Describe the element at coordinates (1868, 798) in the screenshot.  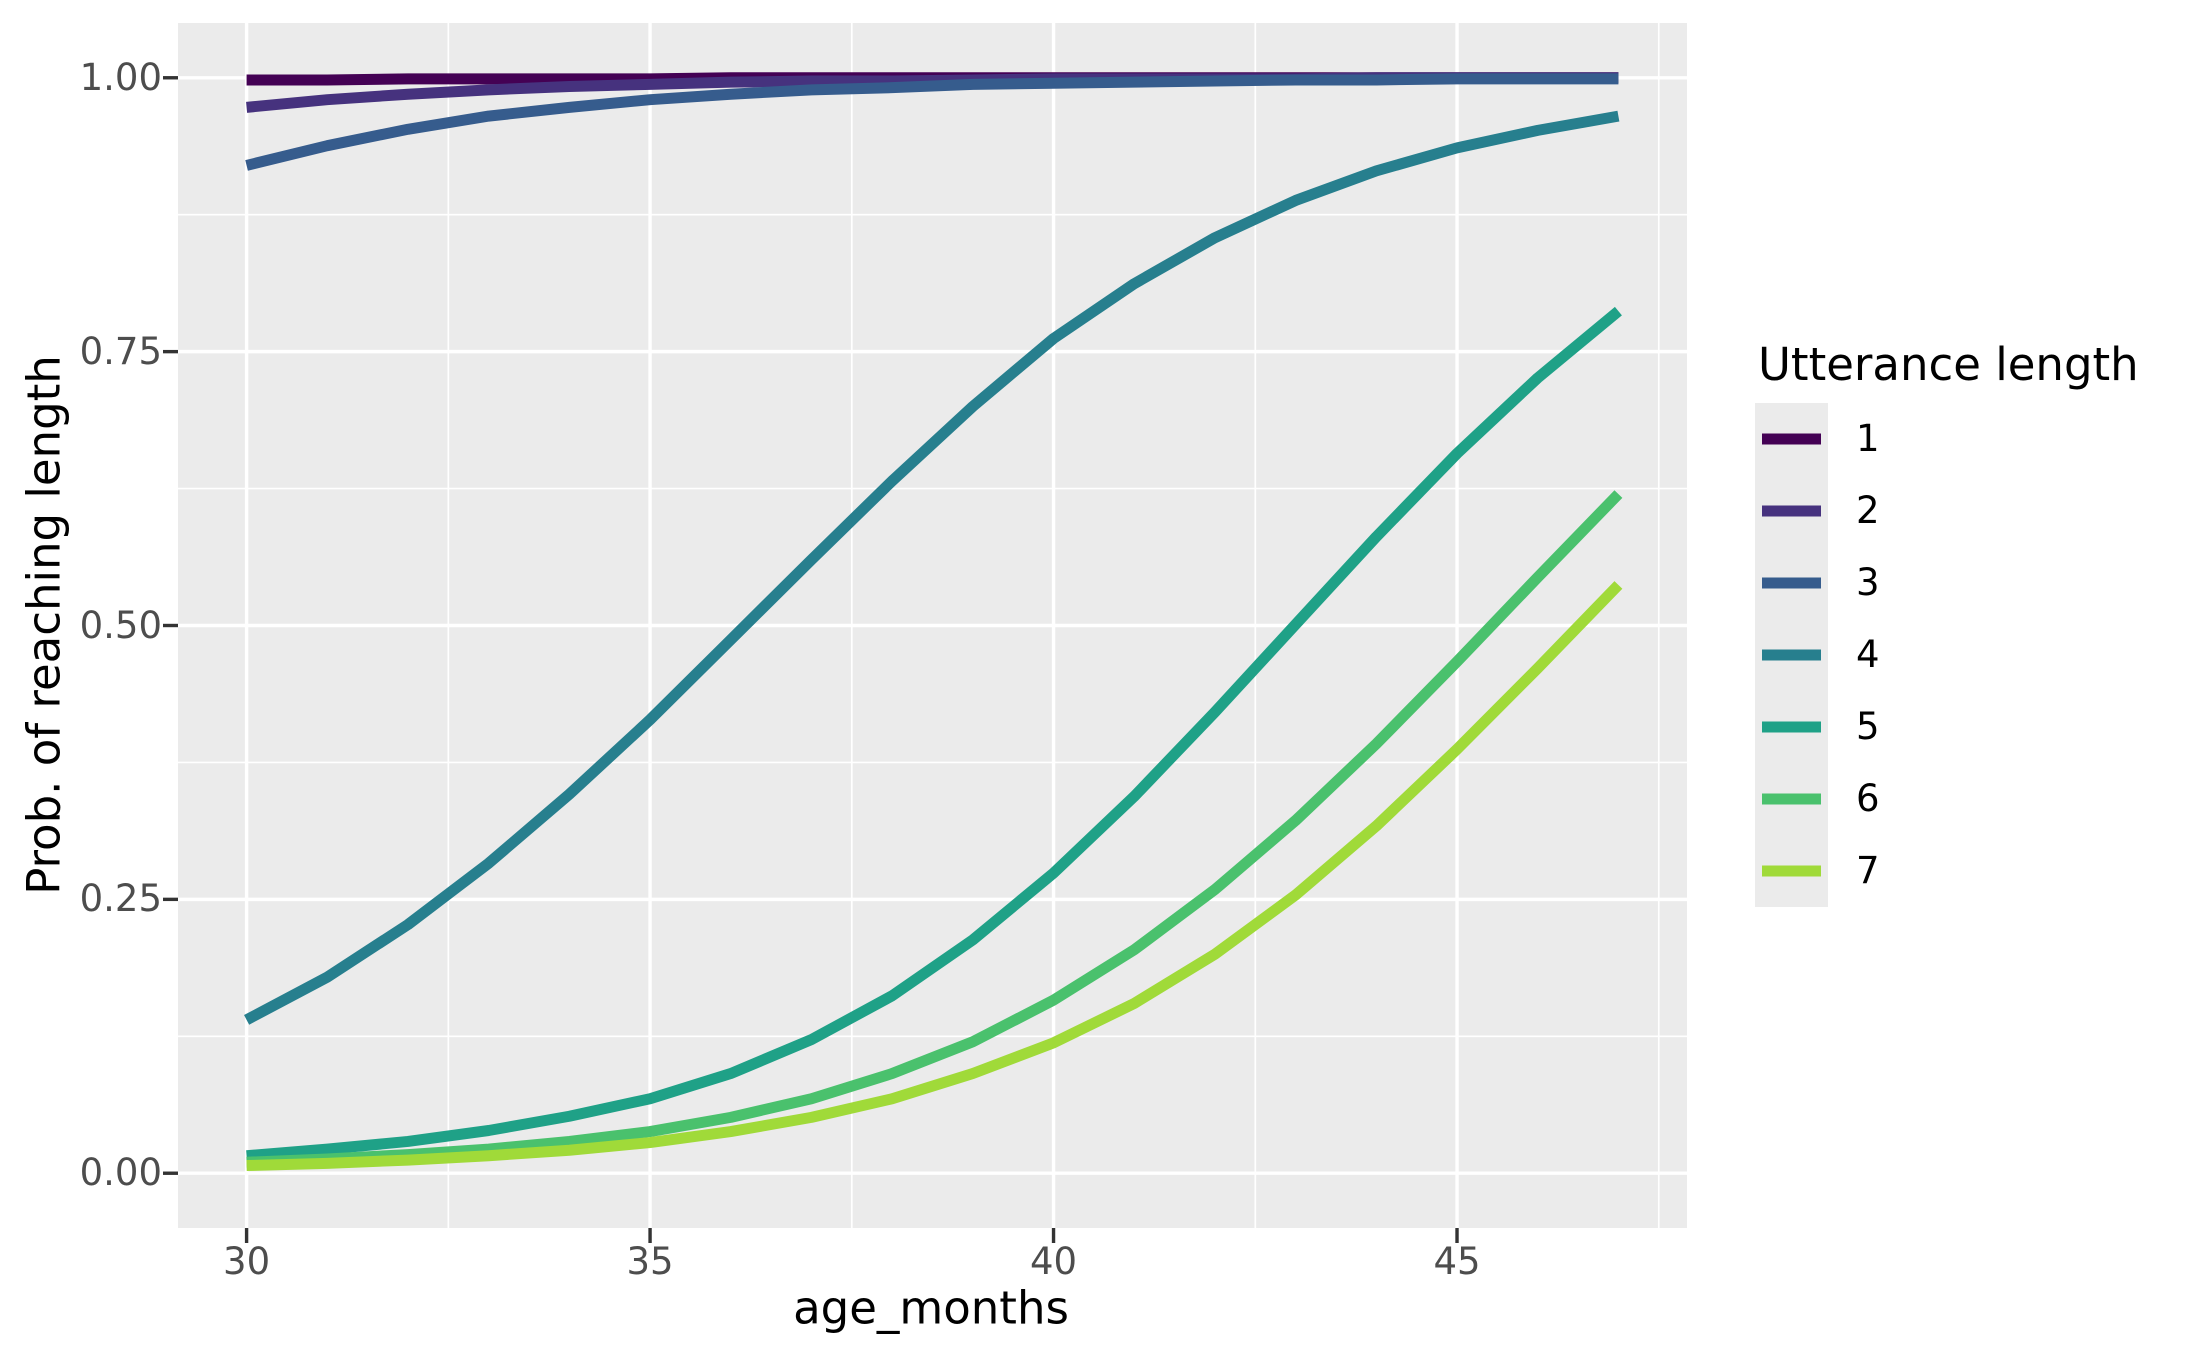
I see `legend-label: 6` at that location.